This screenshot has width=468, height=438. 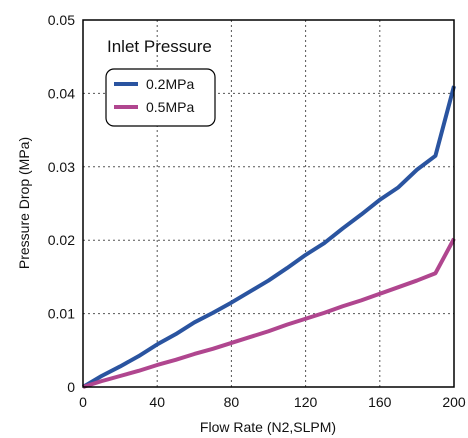 I want to click on y-tick-label: 0, so click(x=71, y=387).